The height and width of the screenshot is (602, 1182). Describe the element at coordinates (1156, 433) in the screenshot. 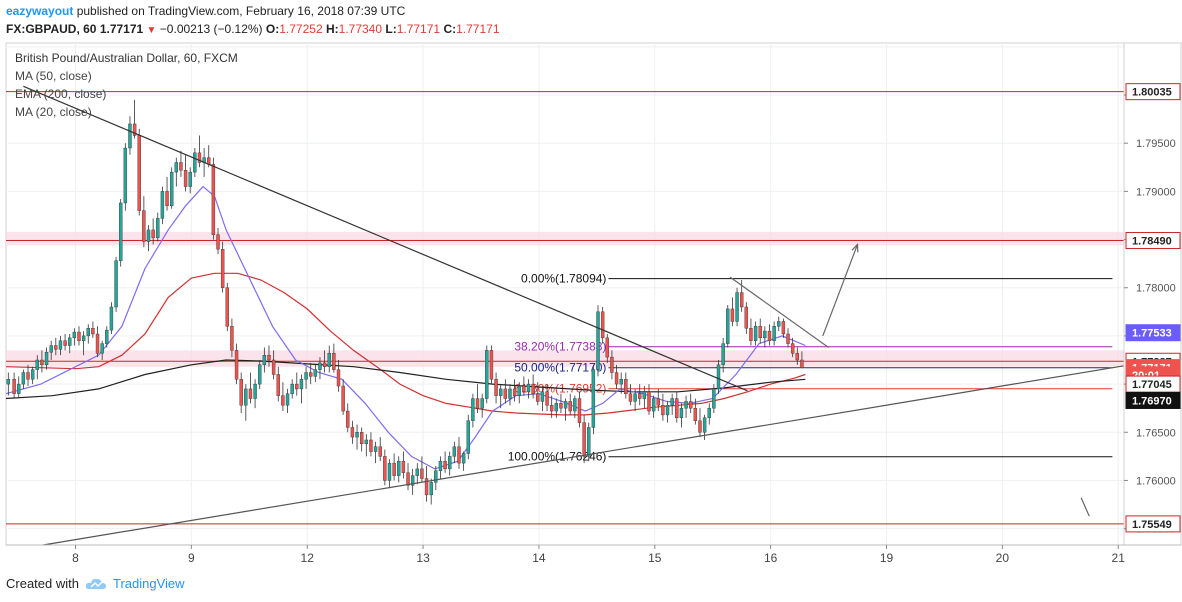

I see `y-tick-label: 1.76500` at that location.